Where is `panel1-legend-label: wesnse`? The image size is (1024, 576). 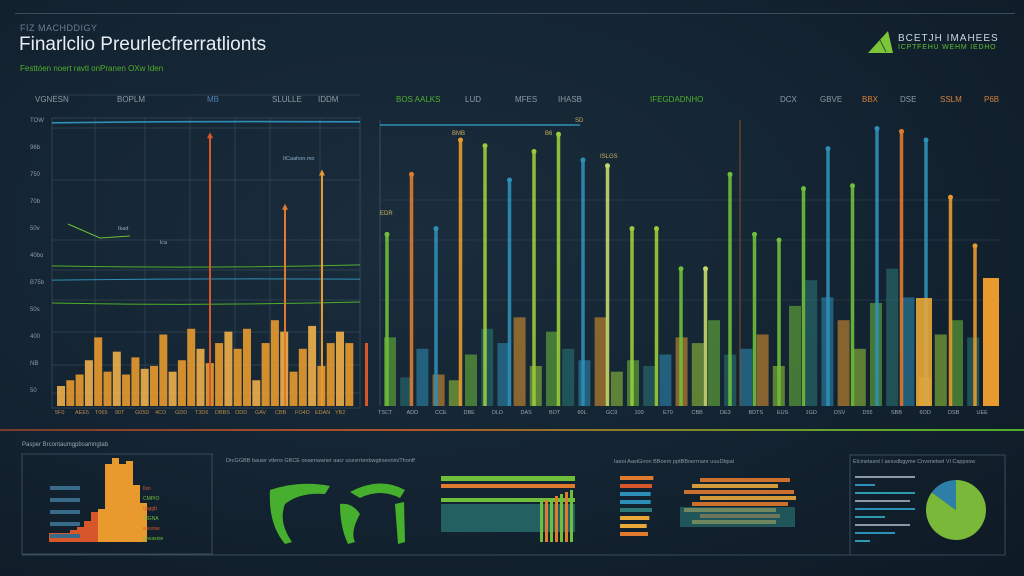
panel1-legend-label: wesnse is located at coordinates (151, 529).